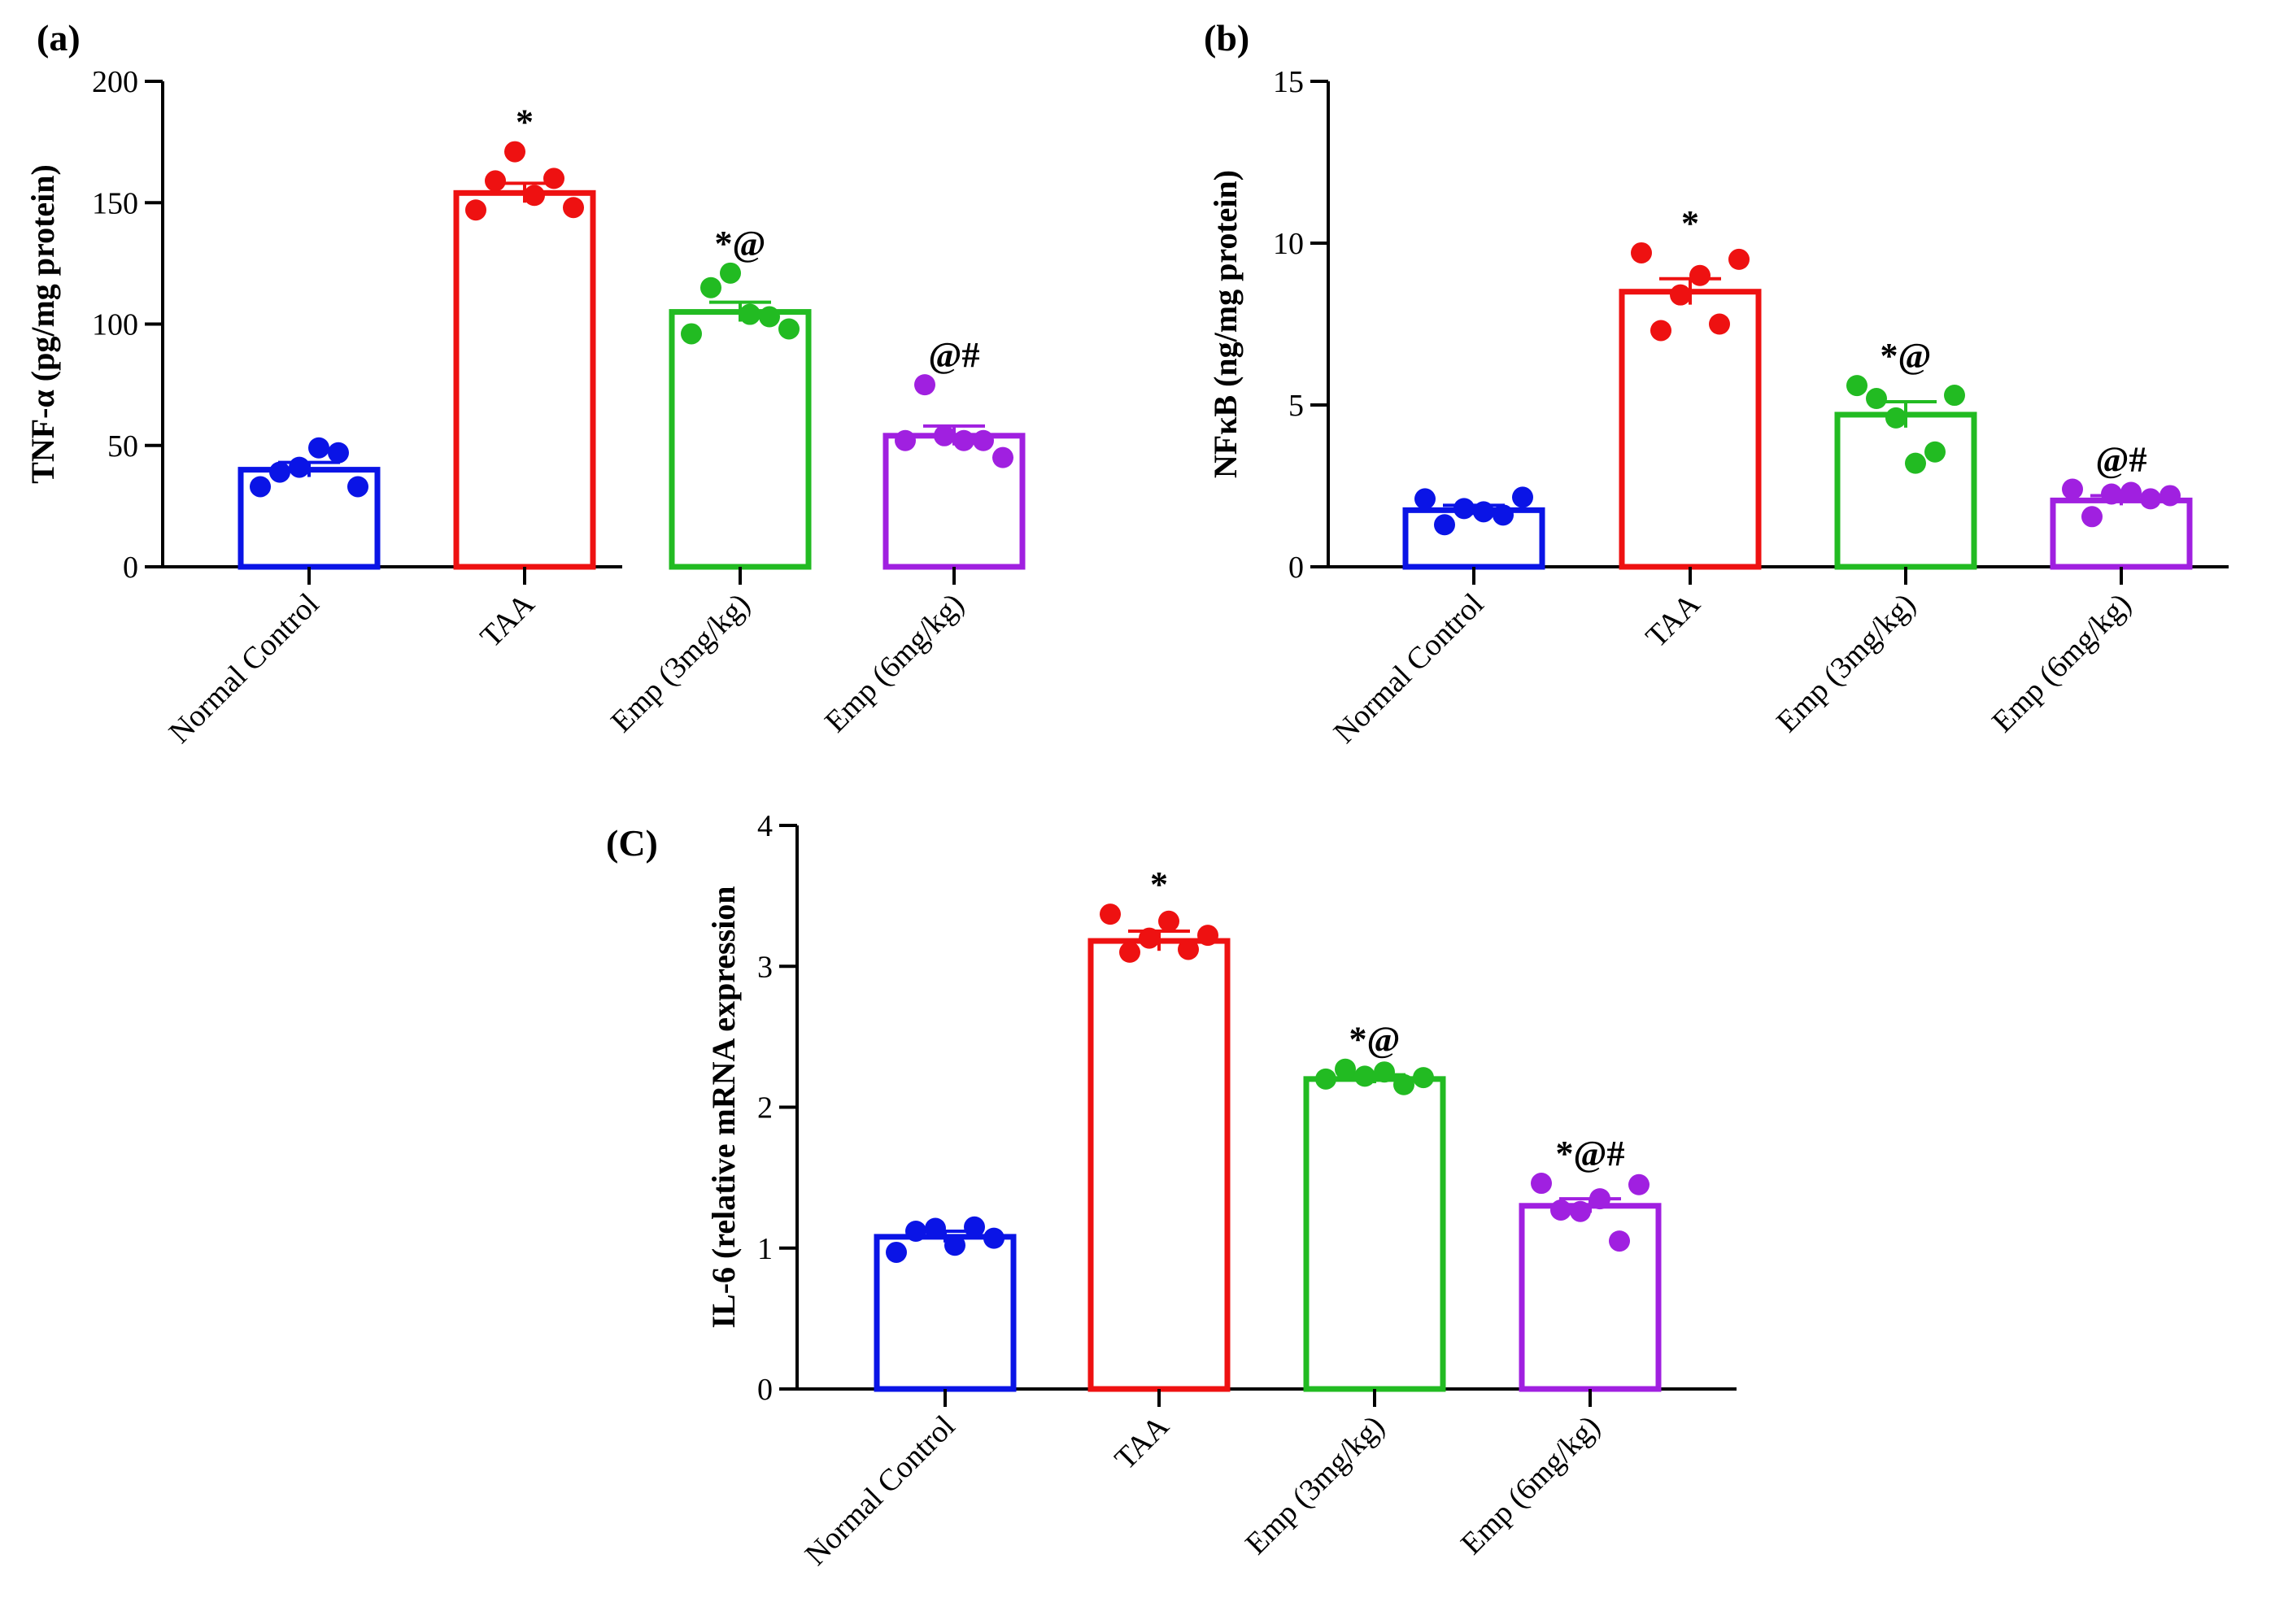 The image size is (2288, 1624). Describe the element at coordinates (115, 325) in the screenshot. I see `y-tick-label: 100` at that location.